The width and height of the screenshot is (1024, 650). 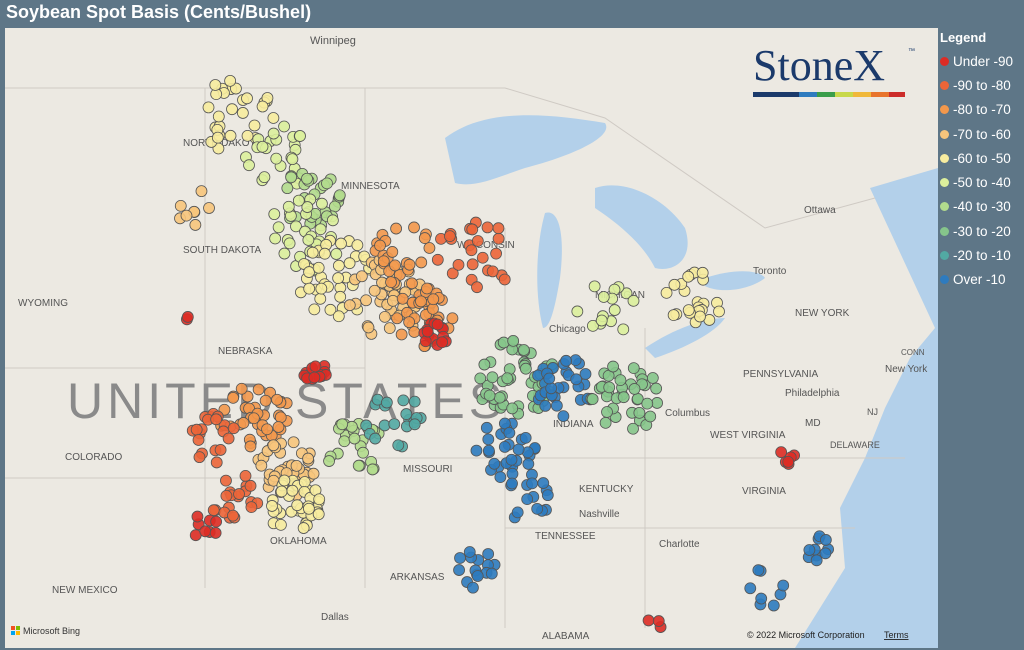 What do you see at coordinates (913, 352) in the screenshot?
I see `map-label: CONN` at bounding box center [913, 352].